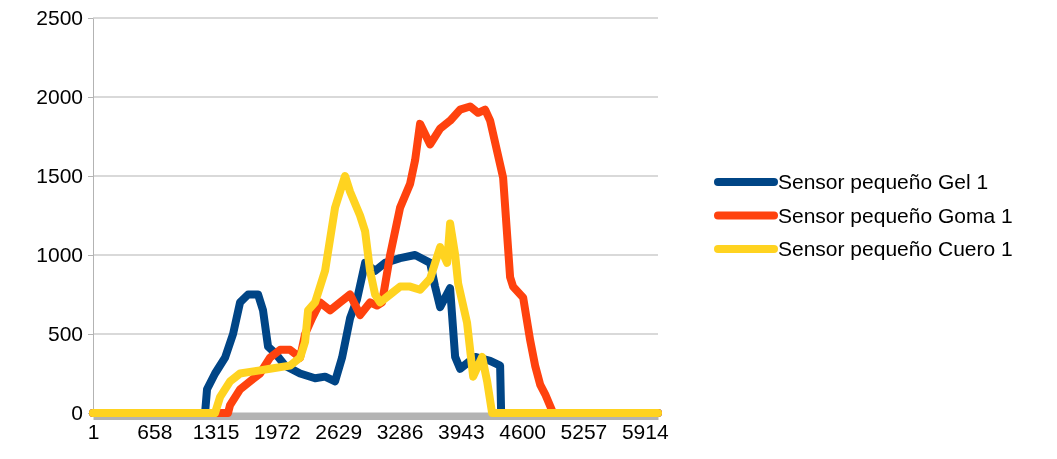 The image size is (1057, 459). What do you see at coordinates (59, 18) in the screenshot?
I see `y-tick-label: 2500` at bounding box center [59, 18].